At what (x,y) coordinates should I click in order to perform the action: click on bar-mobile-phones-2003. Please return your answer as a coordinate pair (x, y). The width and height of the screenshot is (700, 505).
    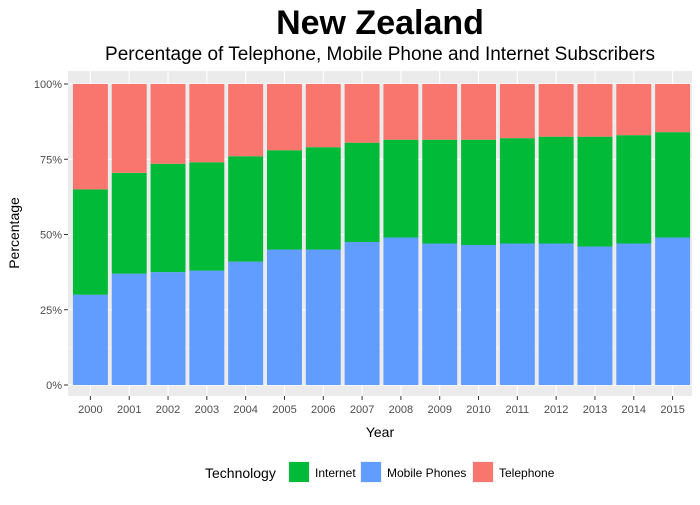
    Looking at the image, I should click on (207, 327).